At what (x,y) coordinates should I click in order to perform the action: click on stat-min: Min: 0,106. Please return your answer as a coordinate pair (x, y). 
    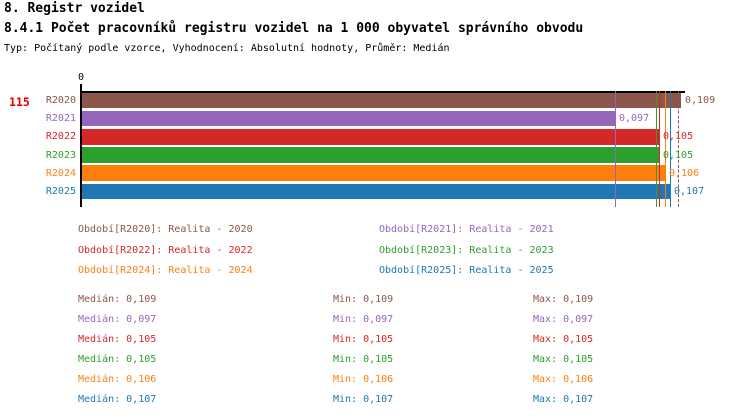
    Looking at the image, I should click on (363, 379).